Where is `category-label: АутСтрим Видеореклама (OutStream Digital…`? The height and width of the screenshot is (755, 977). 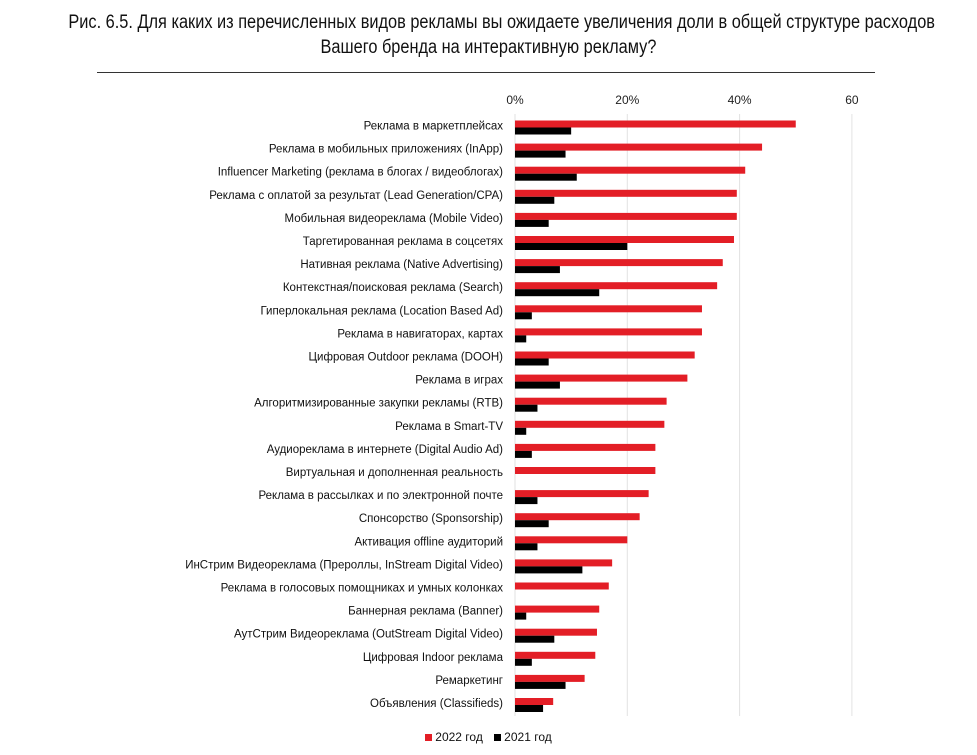 category-label: АутСтрим Видеореклама (OutStream Digital… is located at coordinates (368, 635).